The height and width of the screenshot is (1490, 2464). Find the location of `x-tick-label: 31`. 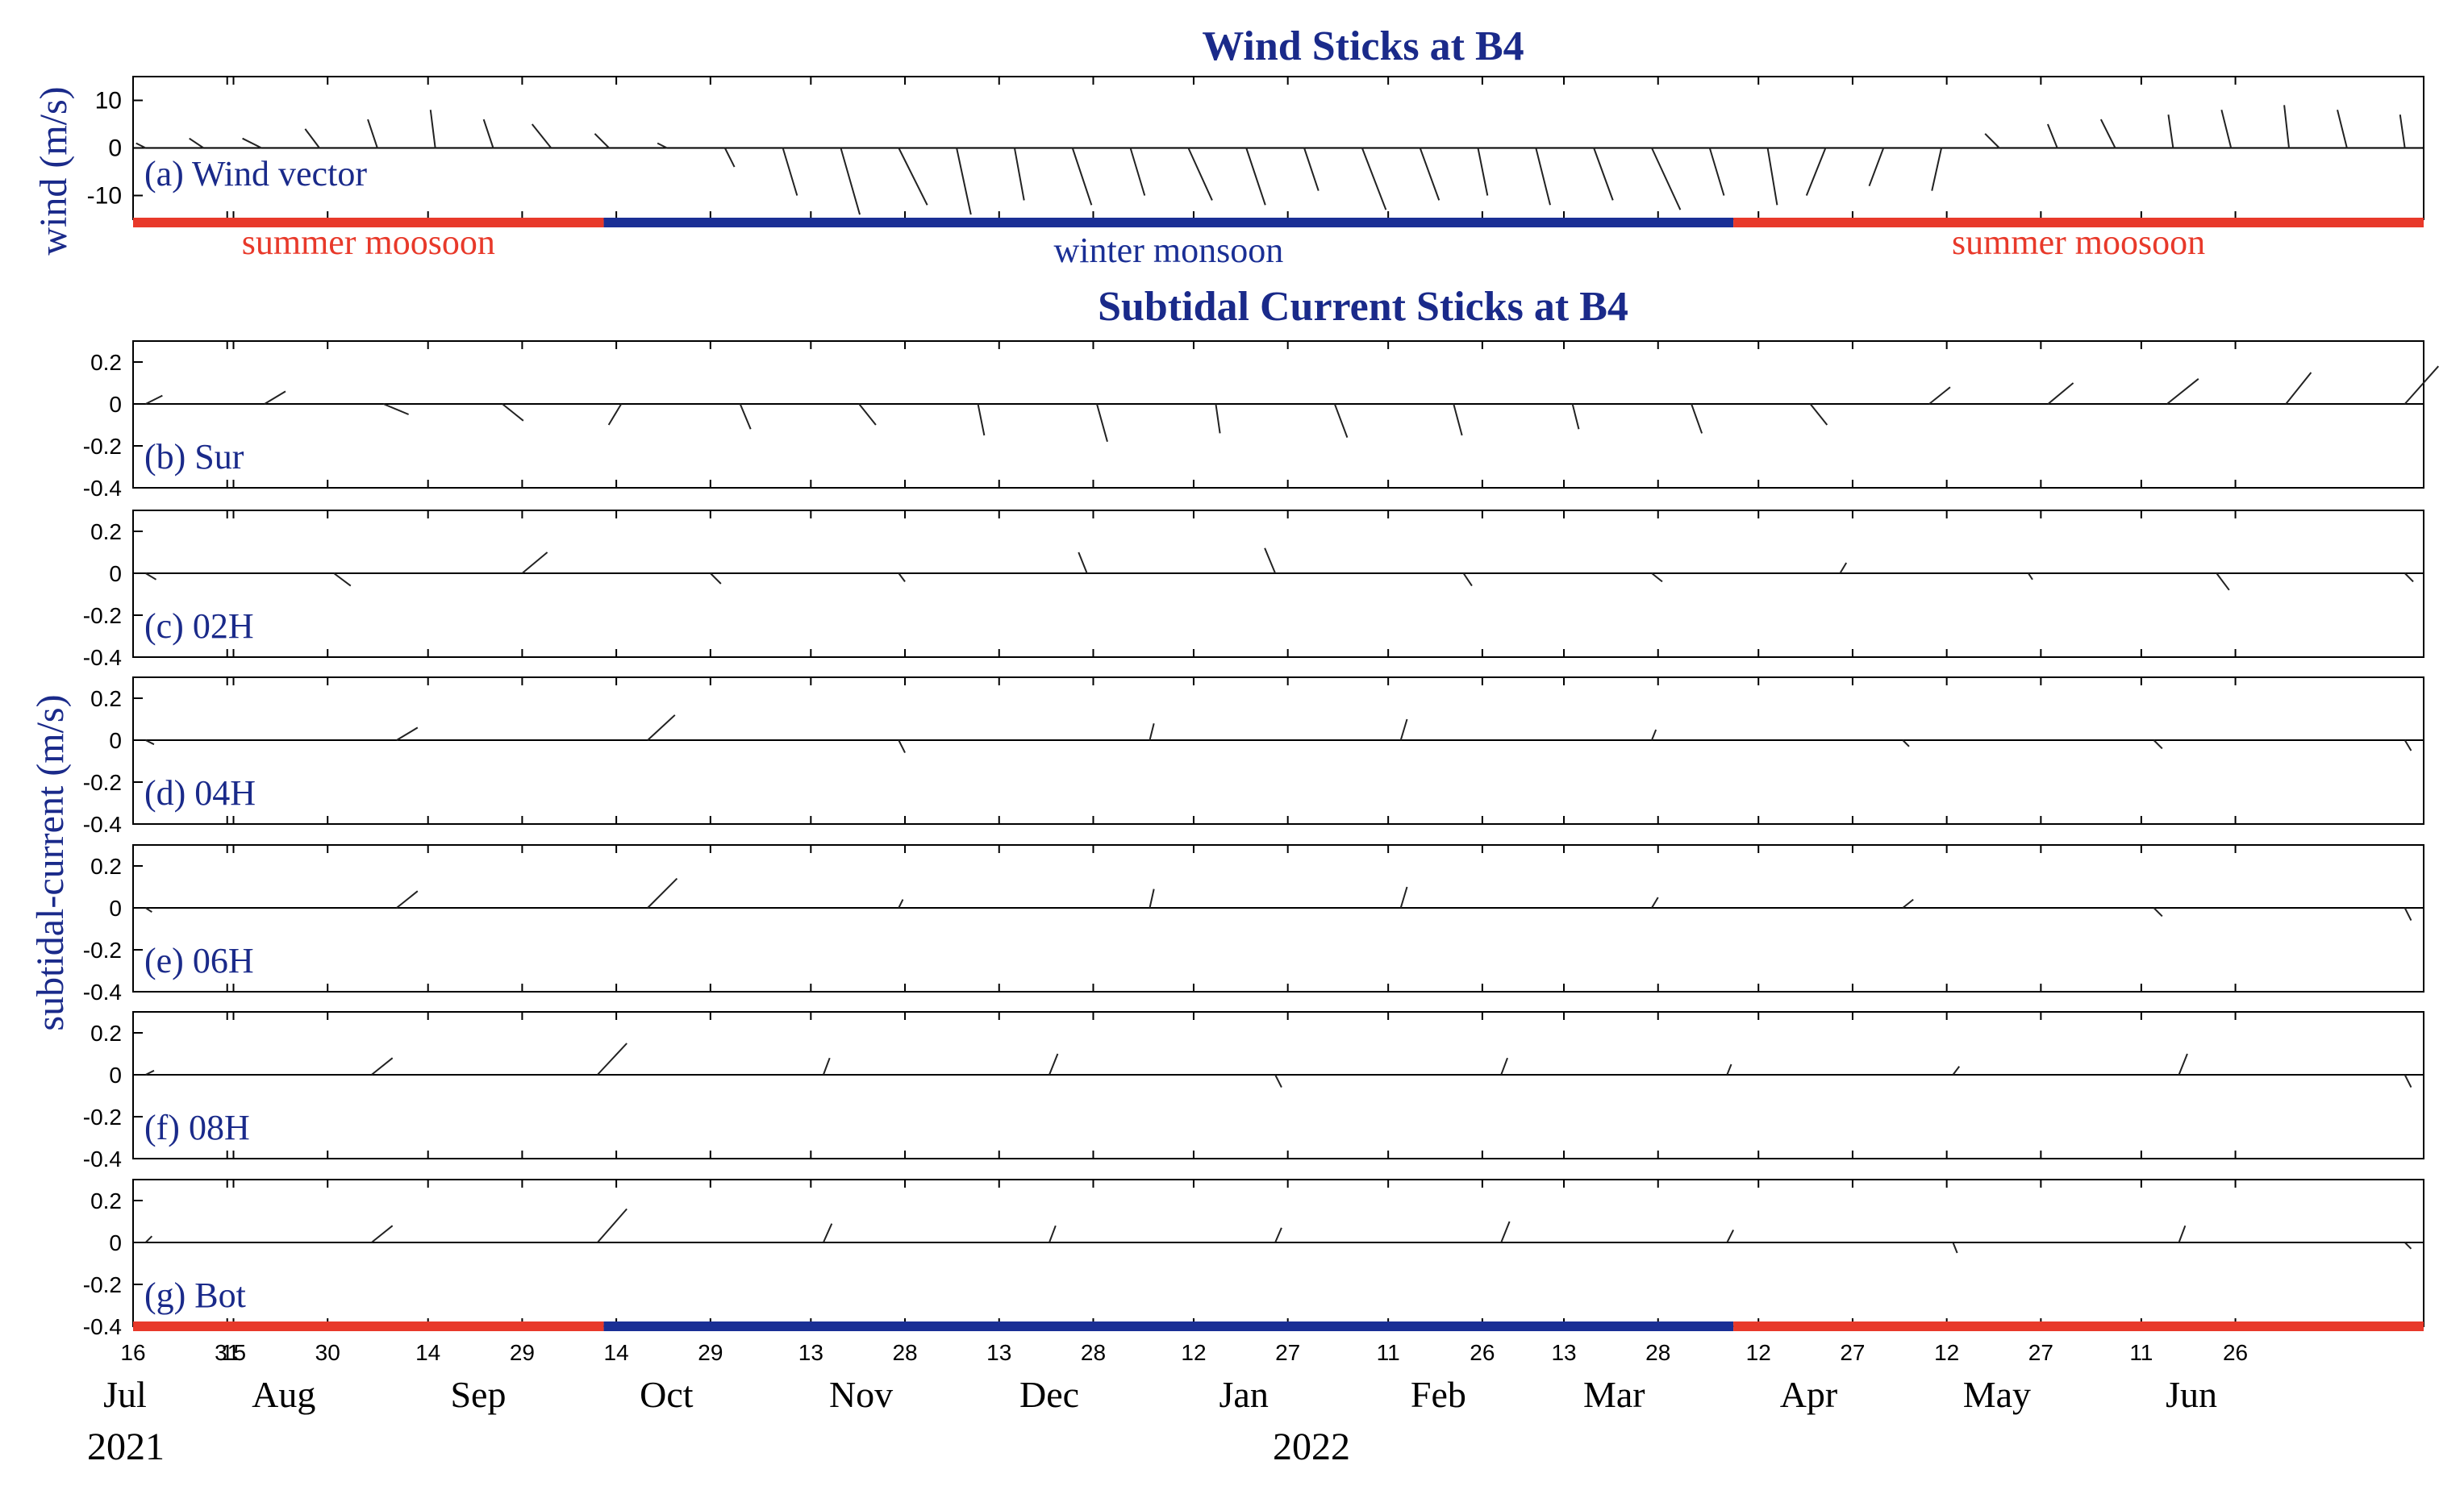

x-tick-label: 31 is located at coordinates (228, 1352).